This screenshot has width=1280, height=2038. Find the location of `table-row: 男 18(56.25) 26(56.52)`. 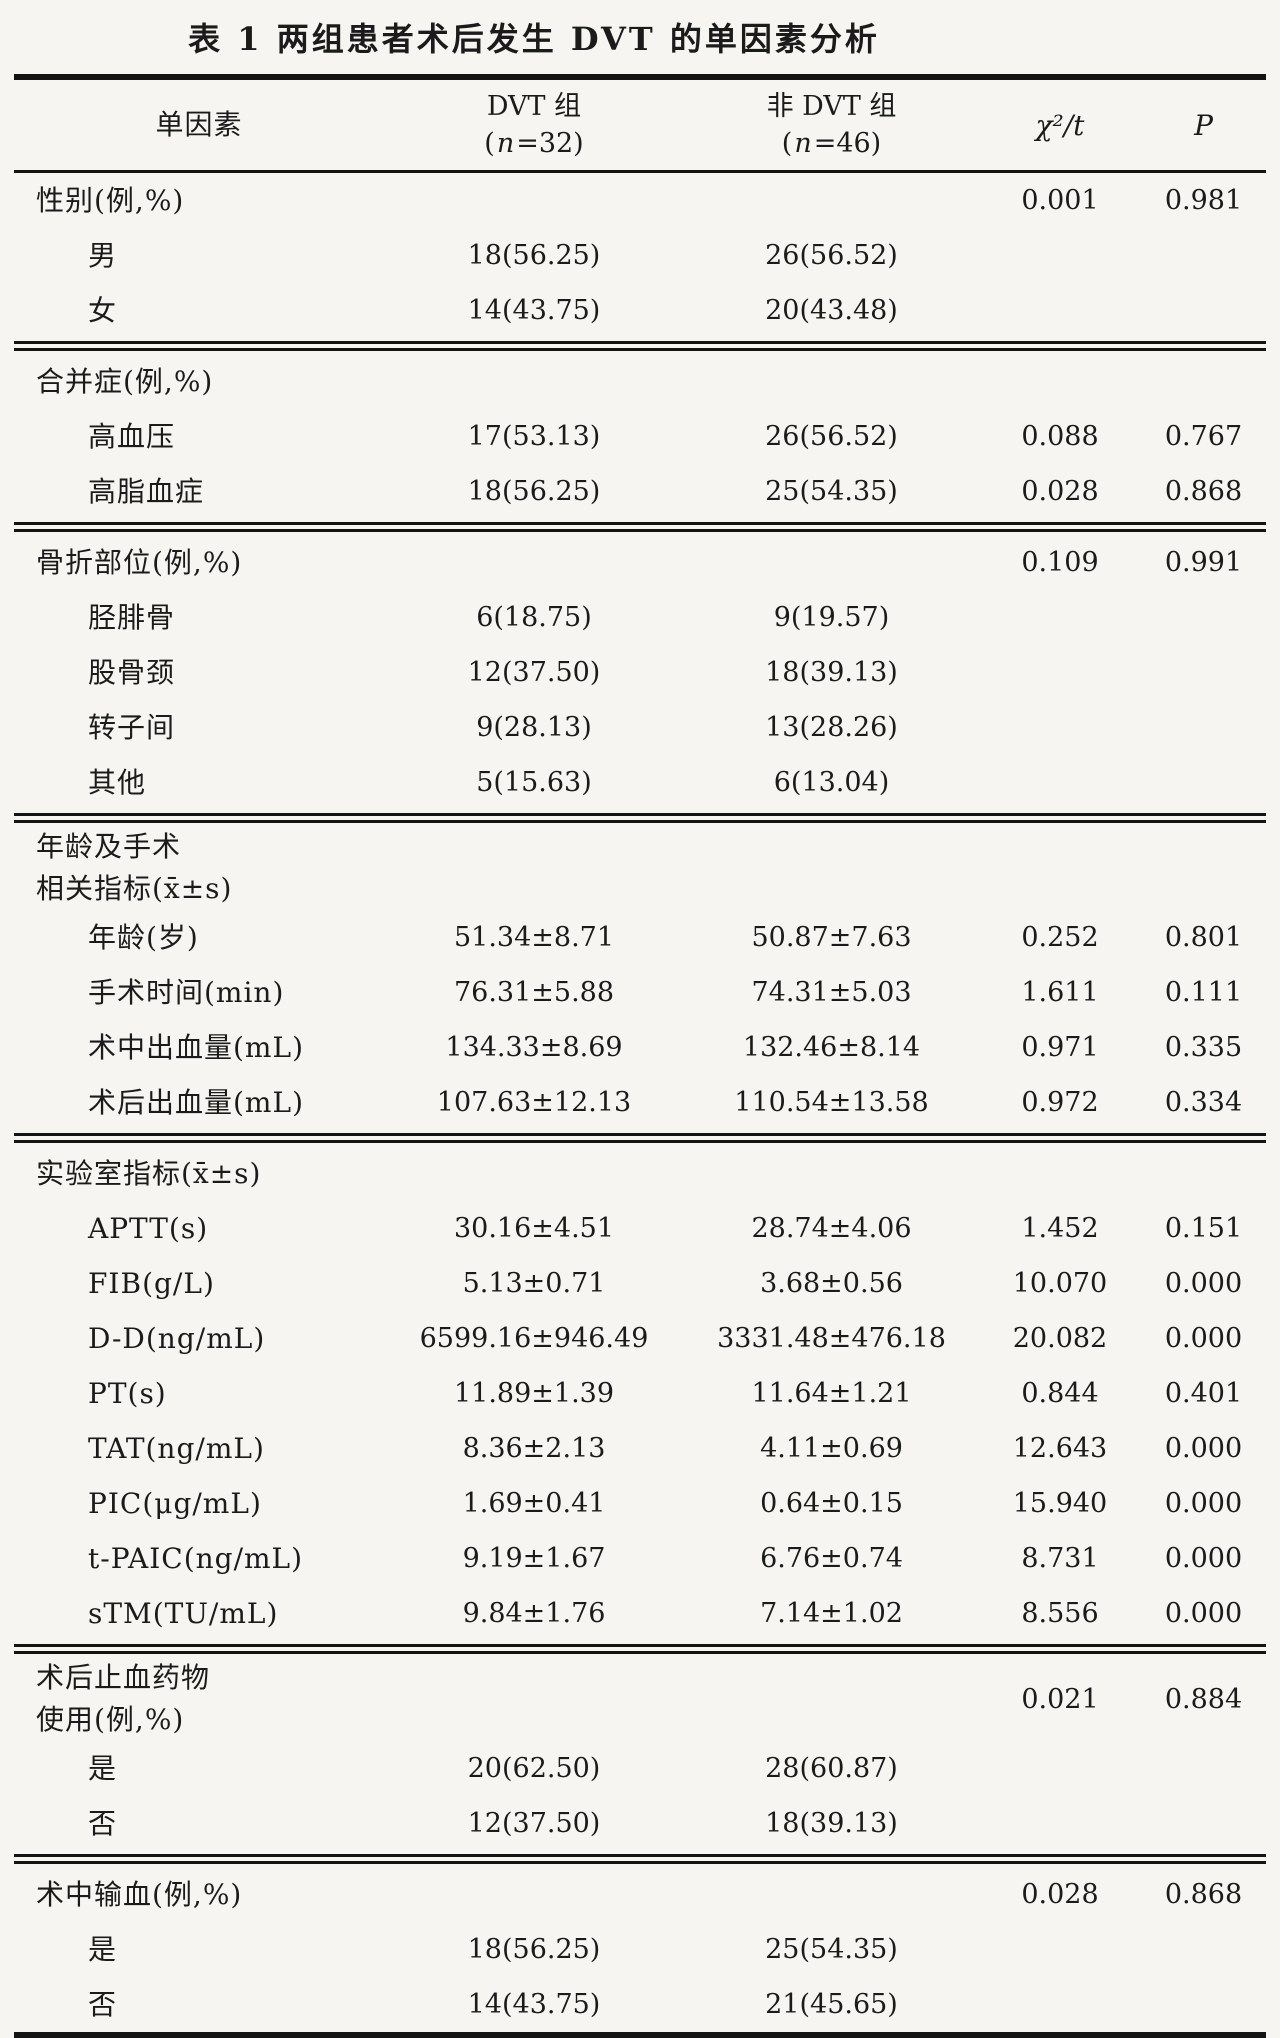

table-row: 男 18(56.25) 26(56.52) is located at coordinates (640, 255).